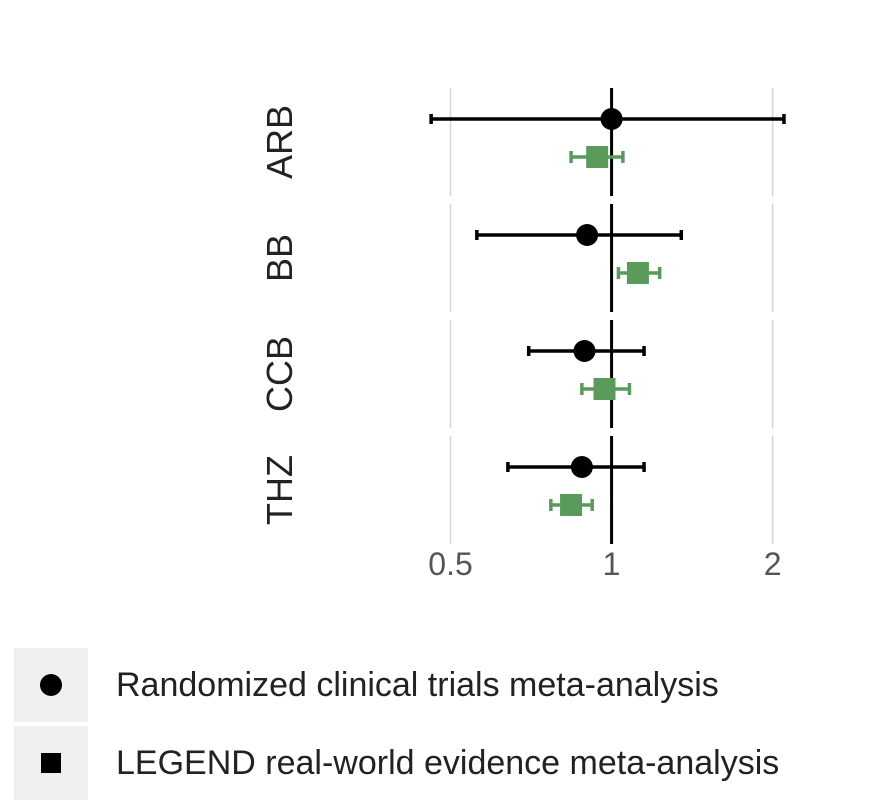 The width and height of the screenshot is (890, 806). What do you see at coordinates (450, 564) in the screenshot?
I see `x-tick-label: 0.5` at bounding box center [450, 564].